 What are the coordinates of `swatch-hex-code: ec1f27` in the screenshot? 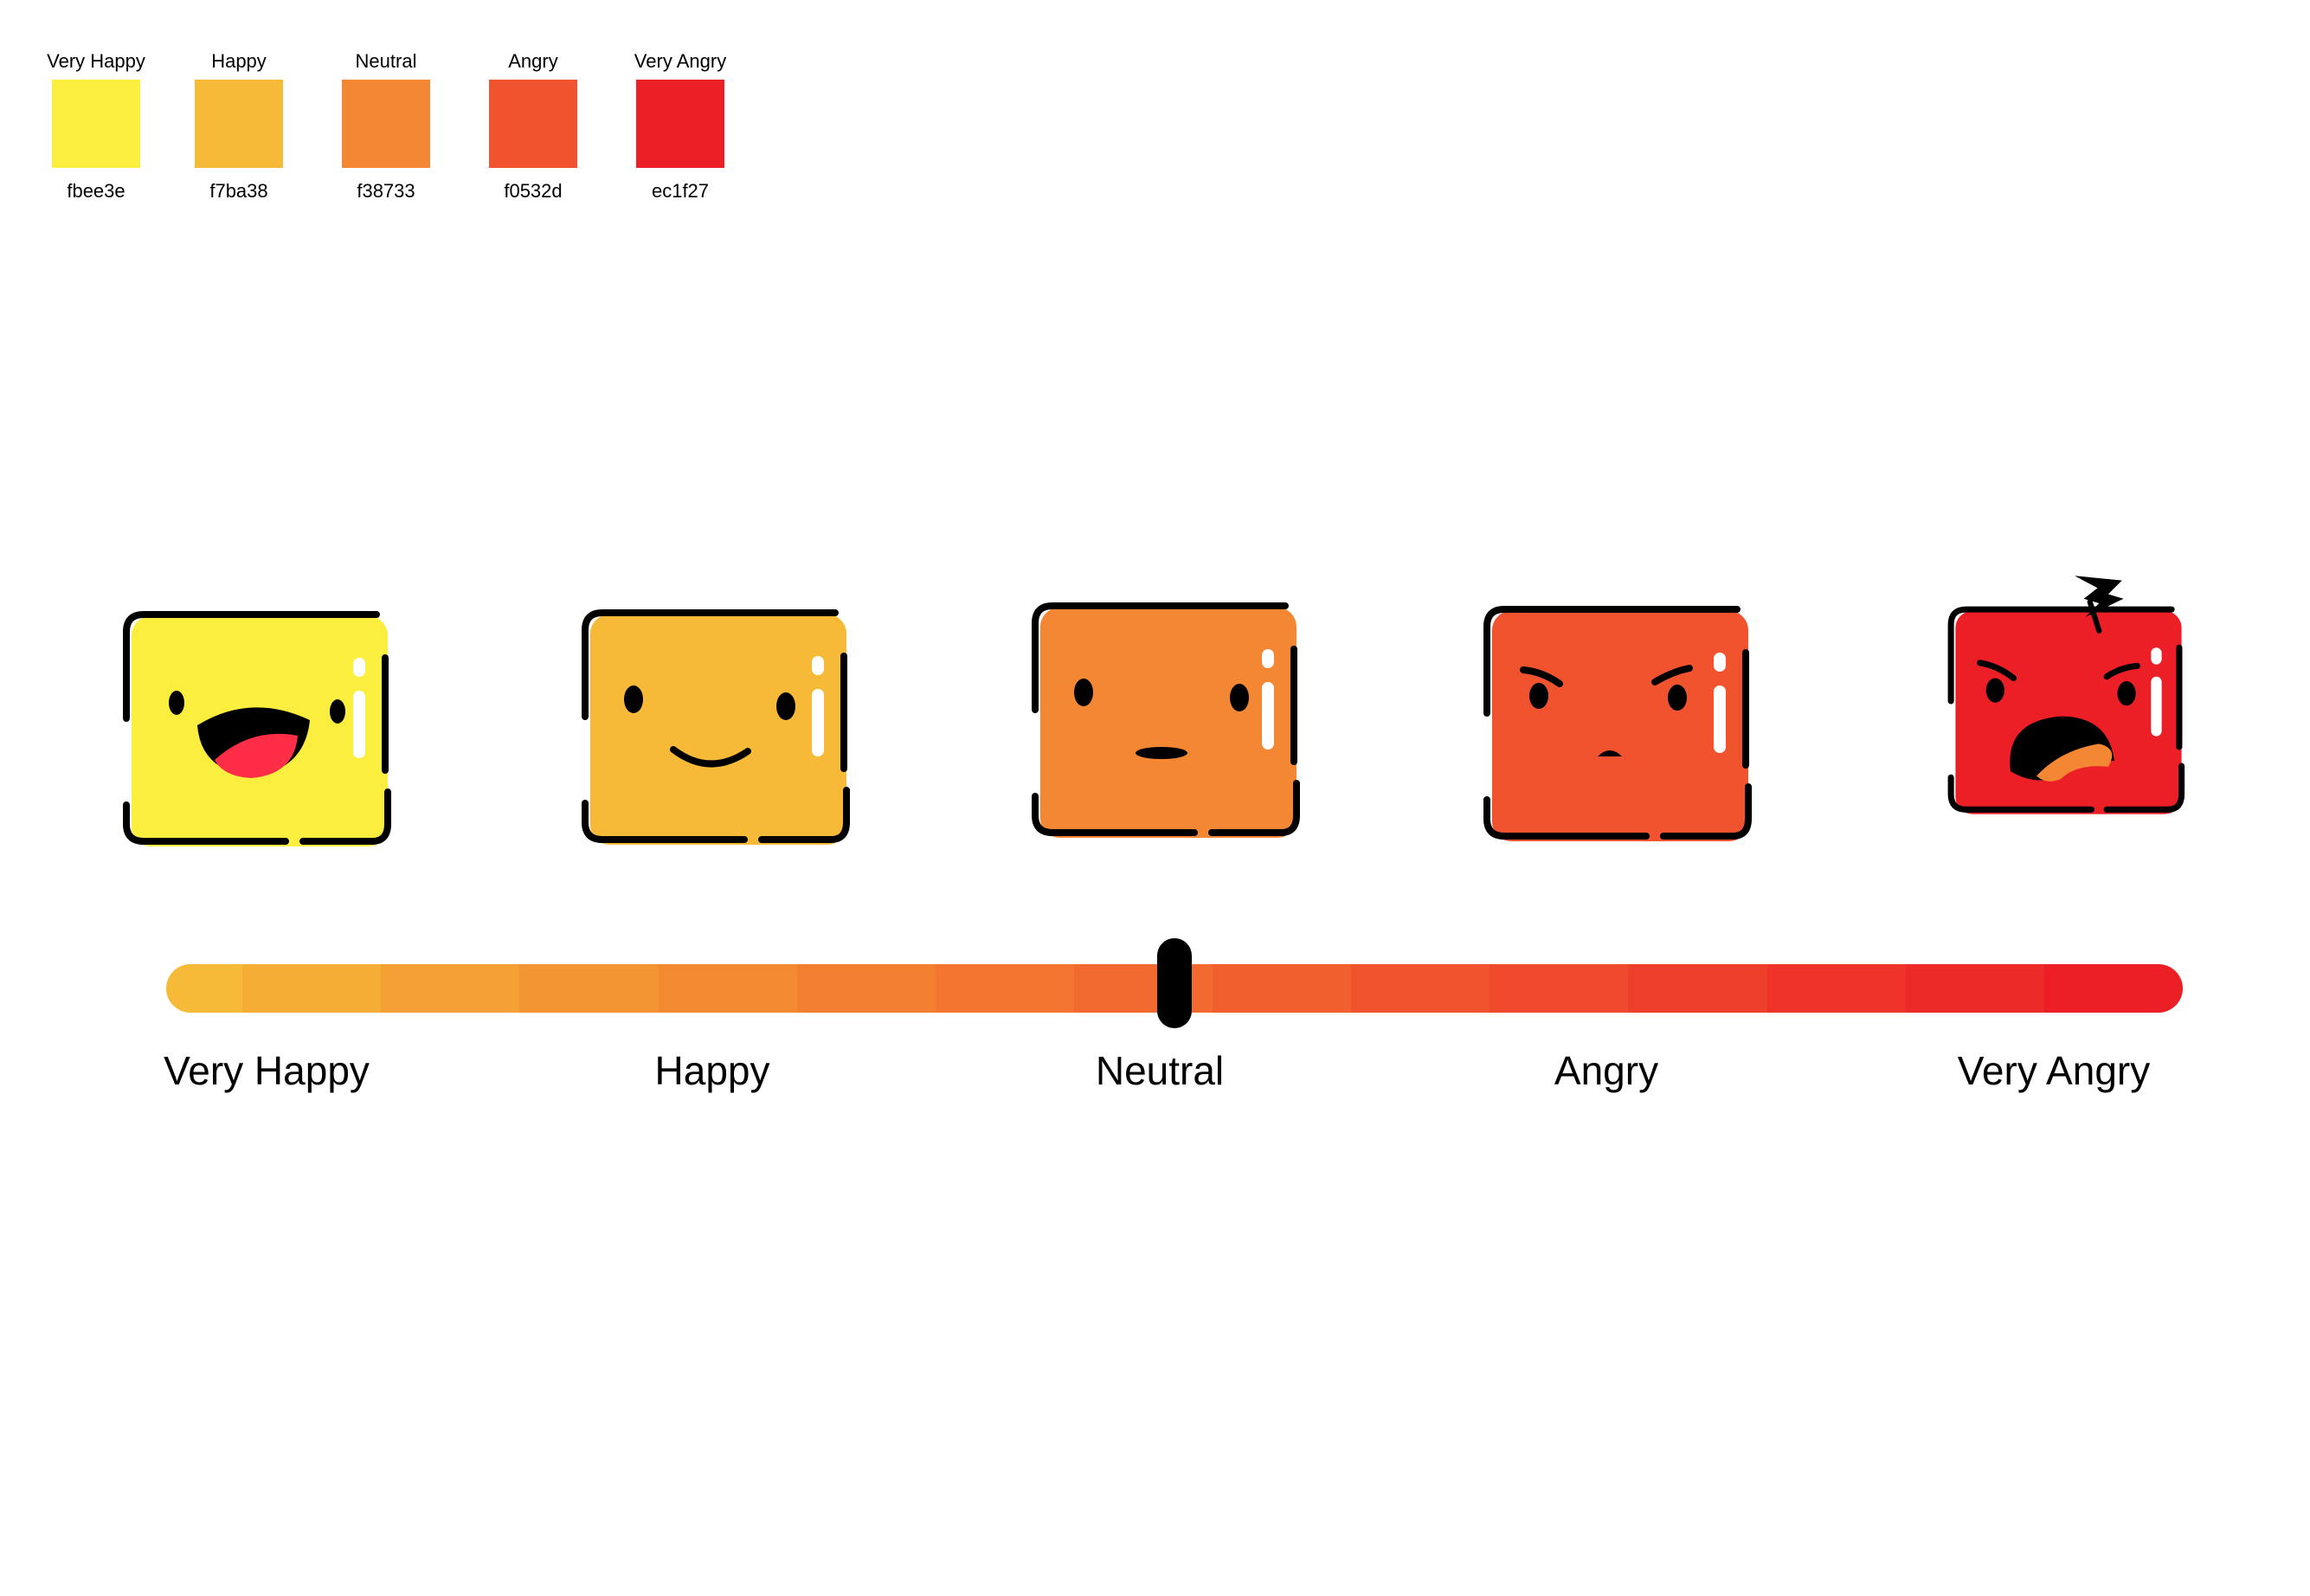 It's located at (681, 191).